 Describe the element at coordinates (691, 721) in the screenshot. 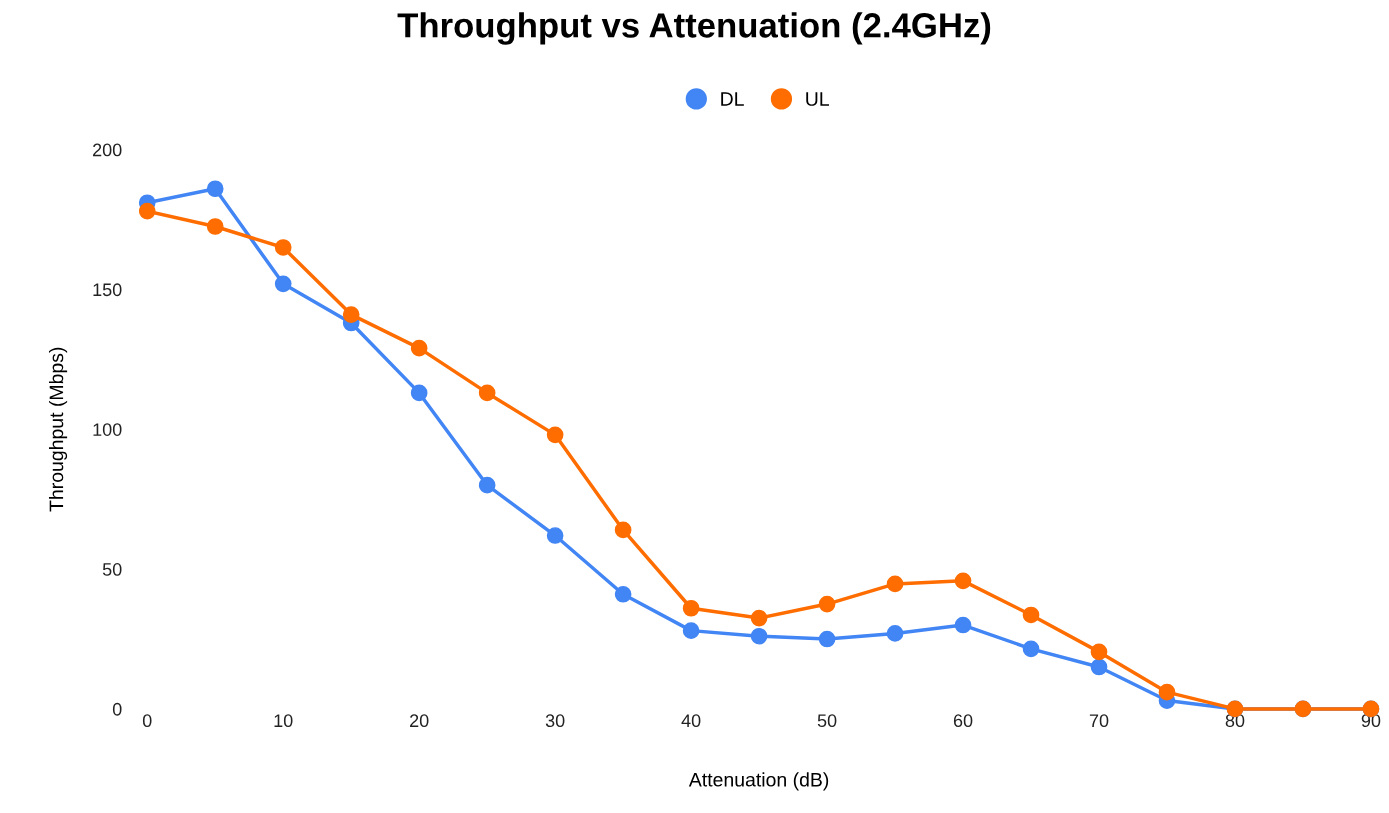

I see `x-tick-label: 40` at that location.